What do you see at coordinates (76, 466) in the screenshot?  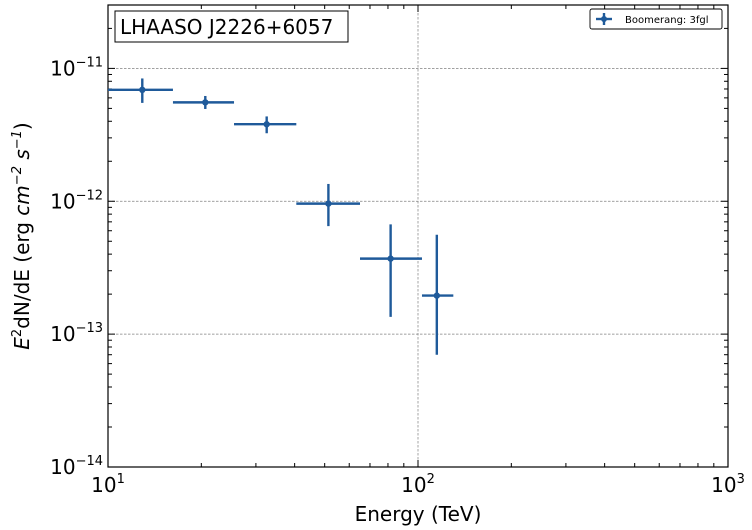 I see `y-tick-label: 10−14` at bounding box center [76, 466].